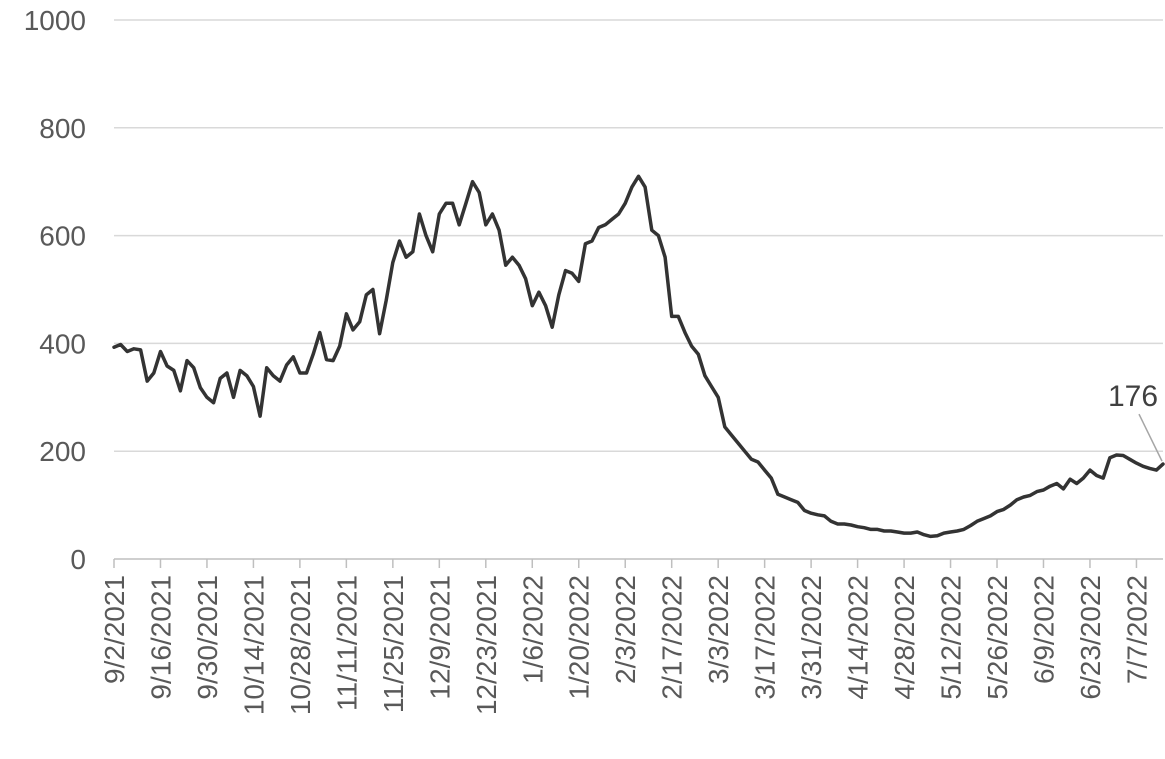 This screenshot has width=1165, height=759. I want to click on data-label-last-value: 176, so click(1133, 396).